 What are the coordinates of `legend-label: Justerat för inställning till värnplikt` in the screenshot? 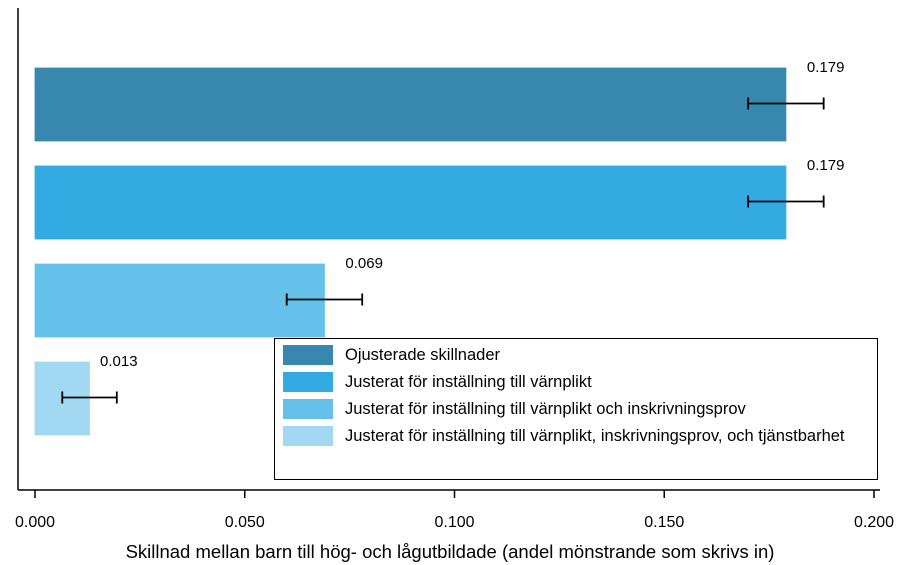 It's located at (468, 381).